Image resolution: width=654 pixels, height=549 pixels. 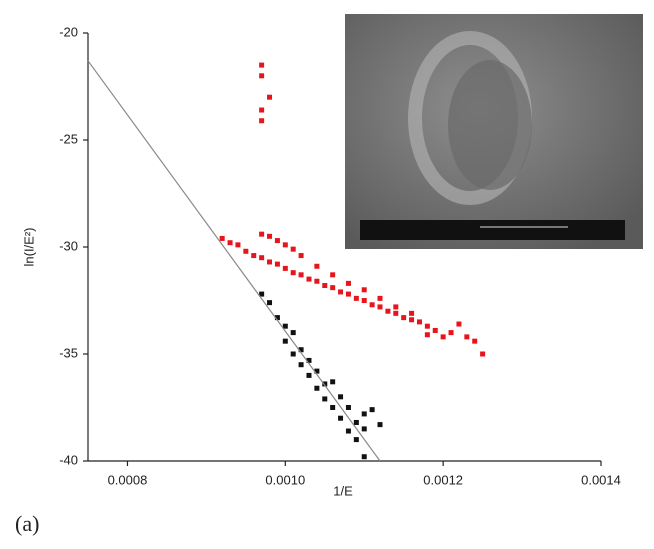 What do you see at coordinates (443, 479) in the screenshot?
I see `x-tick-label: 0.0012` at bounding box center [443, 479].